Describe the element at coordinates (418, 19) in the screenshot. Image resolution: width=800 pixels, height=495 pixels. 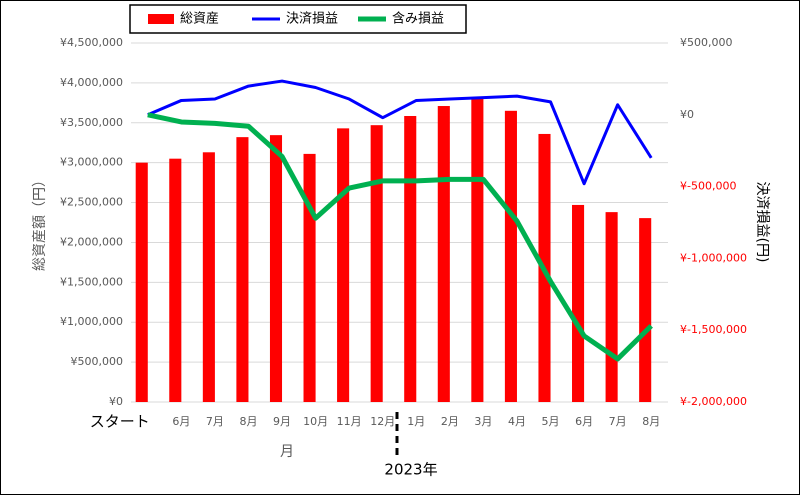
I see `legend-label: 含み損益` at that location.